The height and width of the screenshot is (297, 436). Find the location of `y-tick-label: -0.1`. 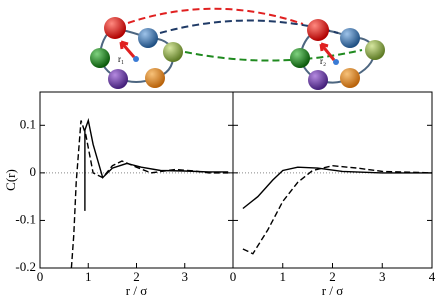

y-tick-label: -0.1 is located at coordinates (25, 218).